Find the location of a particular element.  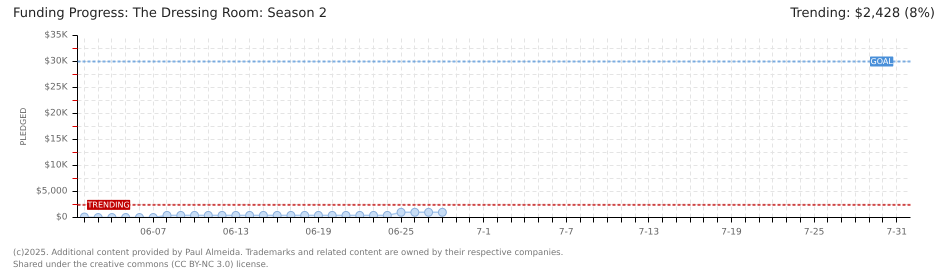

x-tick-label: 06-25 is located at coordinates (401, 233).